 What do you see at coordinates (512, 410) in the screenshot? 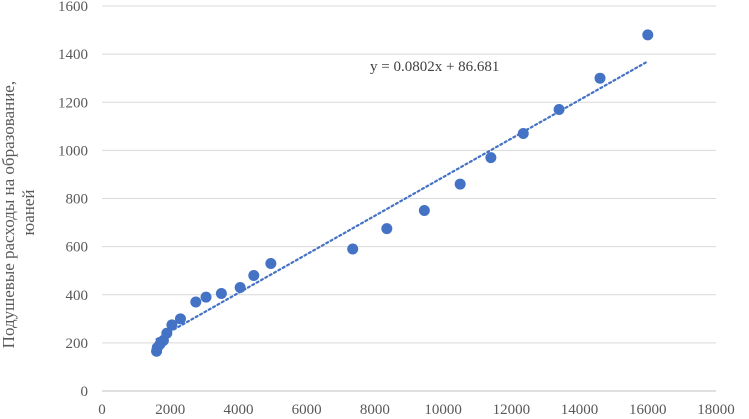
I see `x-tick-label: 12000` at bounding box center [512, 410].